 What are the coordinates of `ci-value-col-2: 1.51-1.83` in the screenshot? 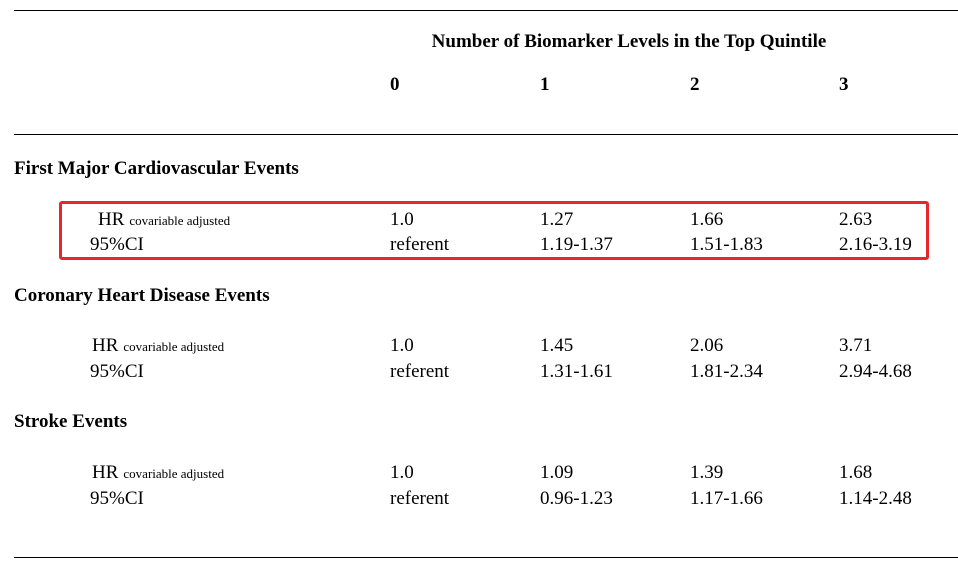 It's located at (726, 244).